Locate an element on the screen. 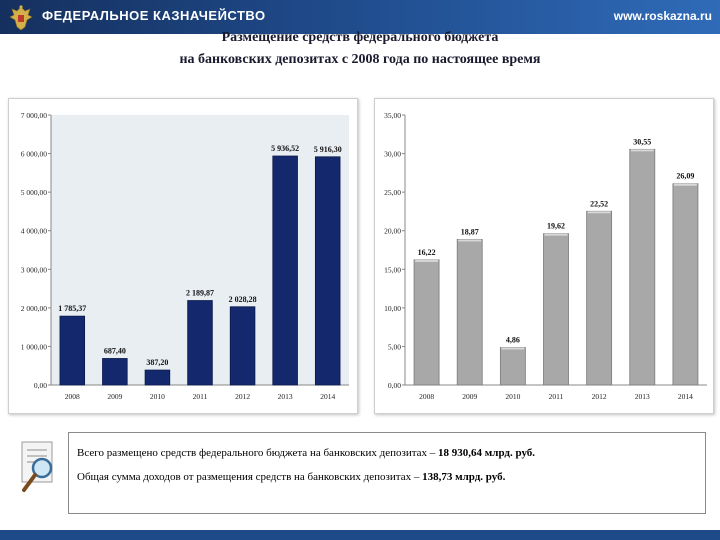  document-magnifier-icon is located at coordinates (37, 466).